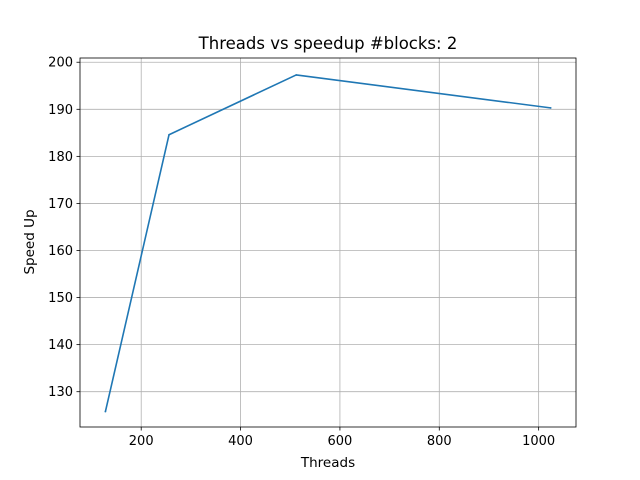  What do you see at coordinates (439, 441) in the screenshot?
I see `x-tick-label: 800` at bounding box center [439, 441].